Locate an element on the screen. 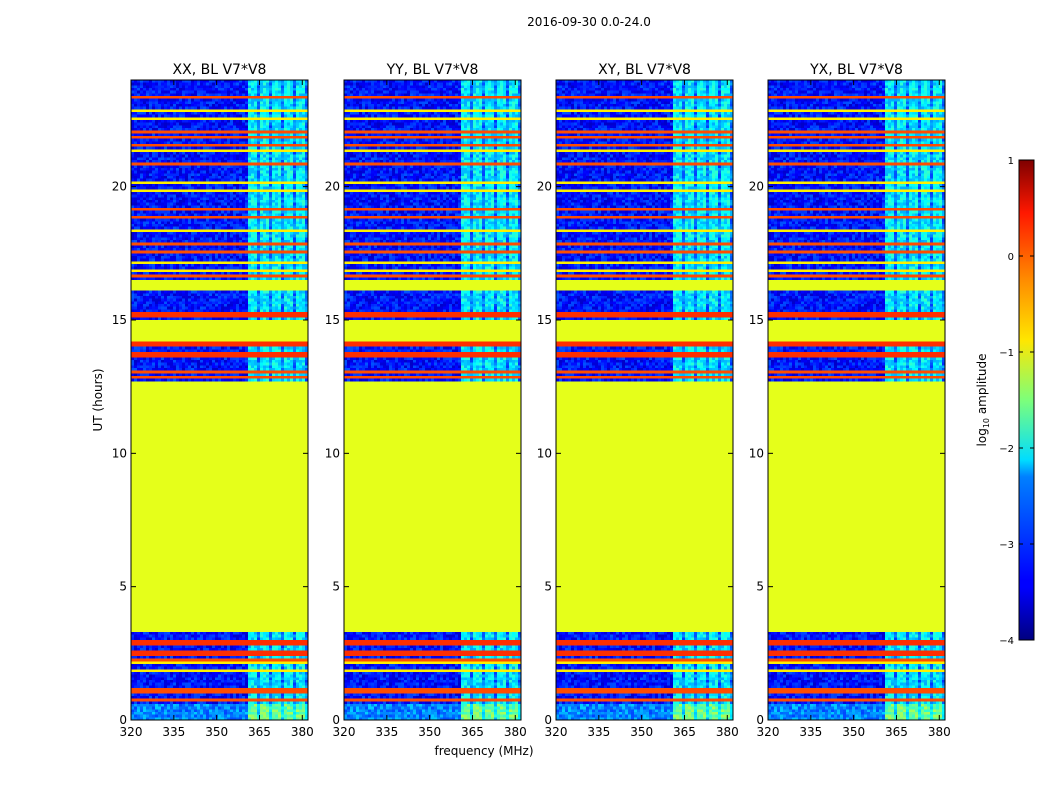 This screenshot has height=800, width=1050. colorbar-label: log10 amplitude is located at coordinates (983, 400).